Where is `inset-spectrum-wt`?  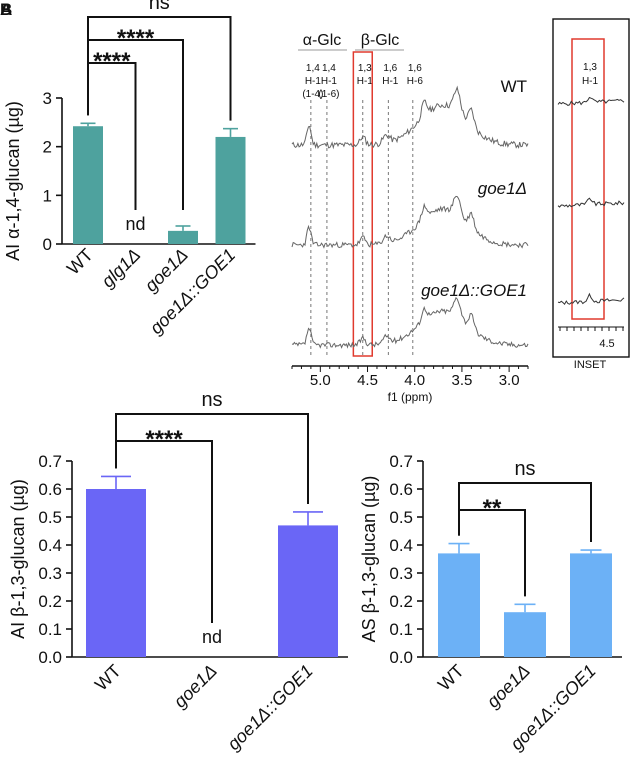 inset-spectrum-wt is located at coordinates (591, 101).